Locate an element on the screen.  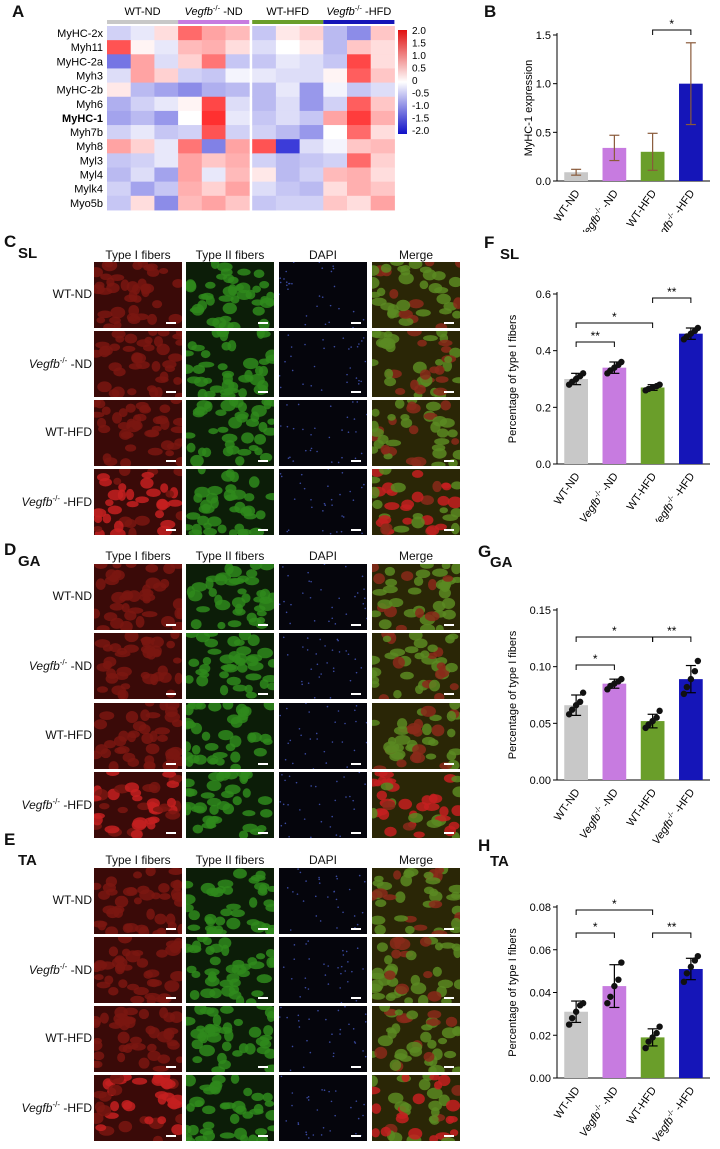
significance-label: * is located at coordinates (595, 927).